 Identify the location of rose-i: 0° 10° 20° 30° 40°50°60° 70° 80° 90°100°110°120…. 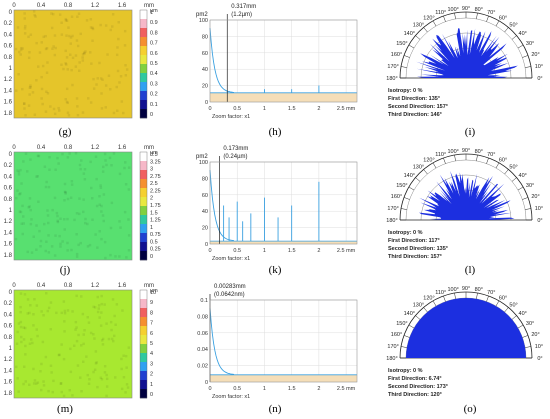
(464, 62).